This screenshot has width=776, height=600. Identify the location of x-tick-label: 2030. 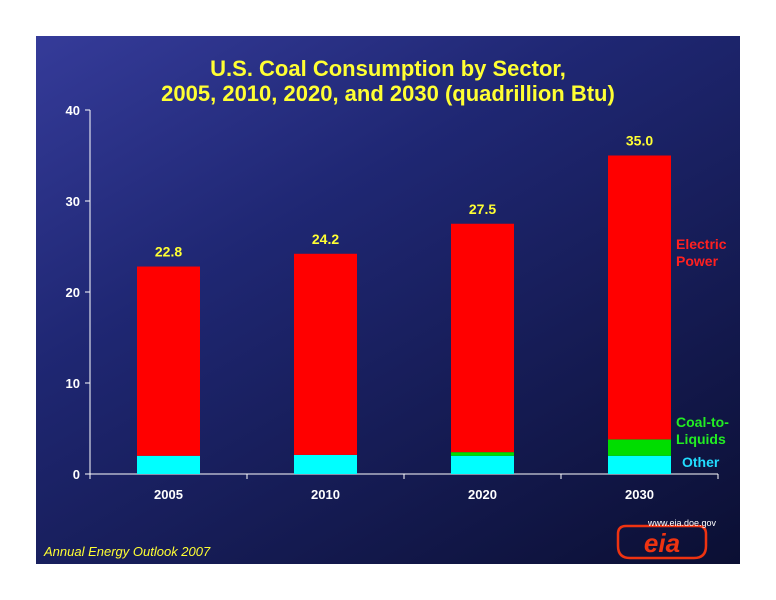
(639, 494).